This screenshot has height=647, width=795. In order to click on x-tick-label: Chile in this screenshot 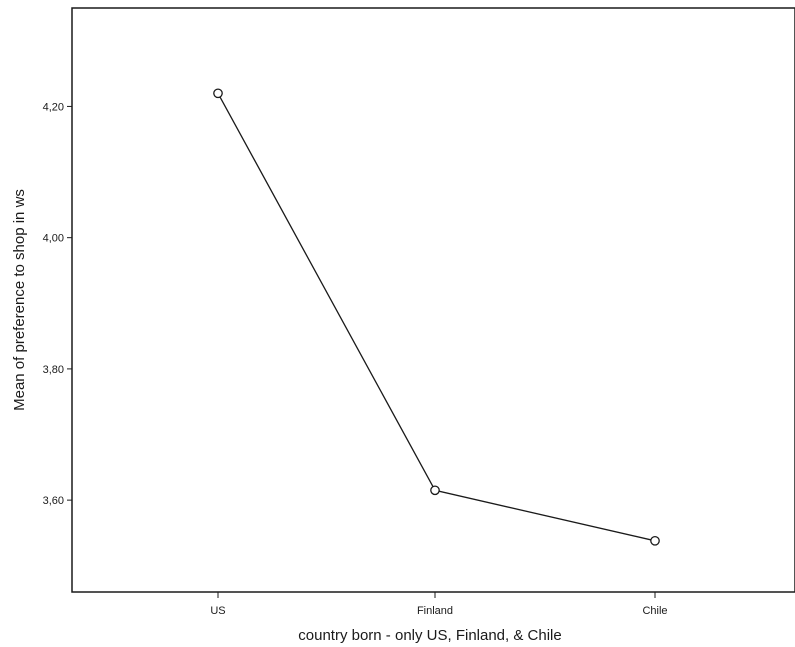, I will do `click(654, 611)`.